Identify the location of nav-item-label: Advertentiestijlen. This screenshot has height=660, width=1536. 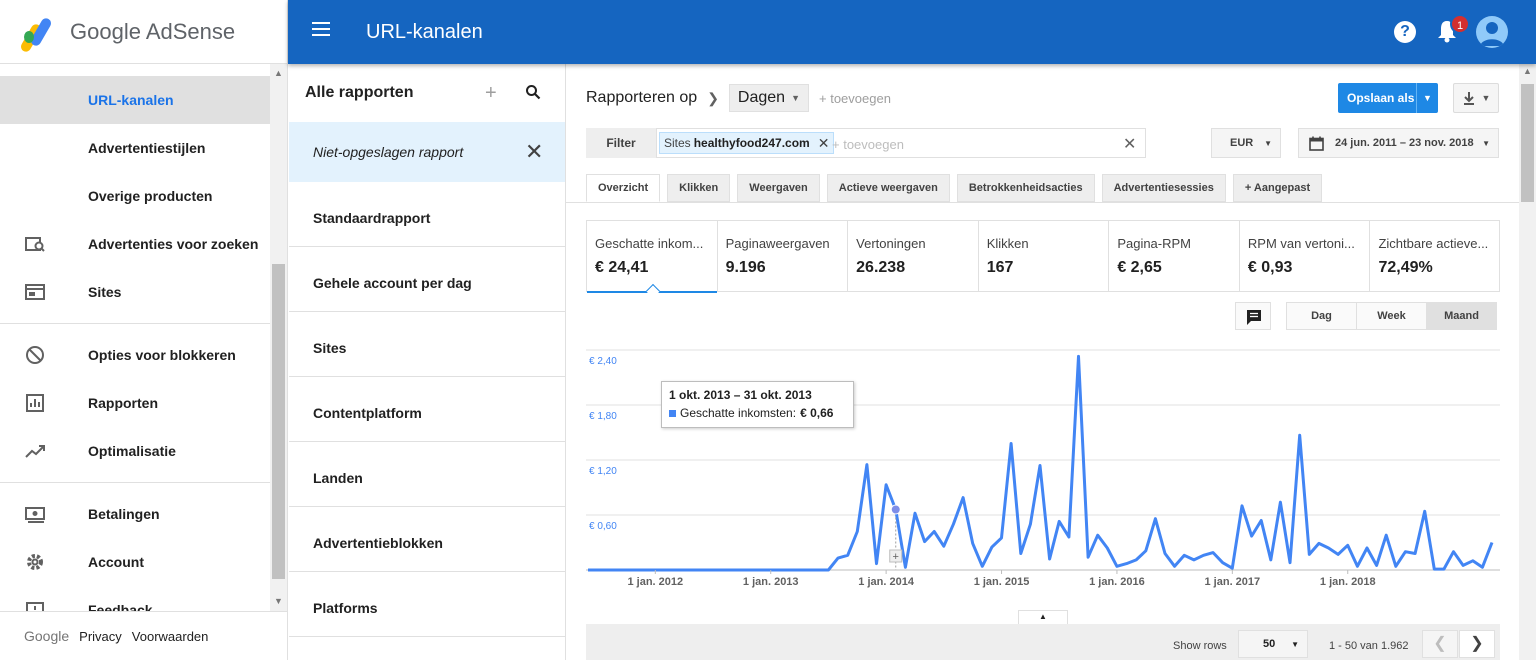
(147, 148).